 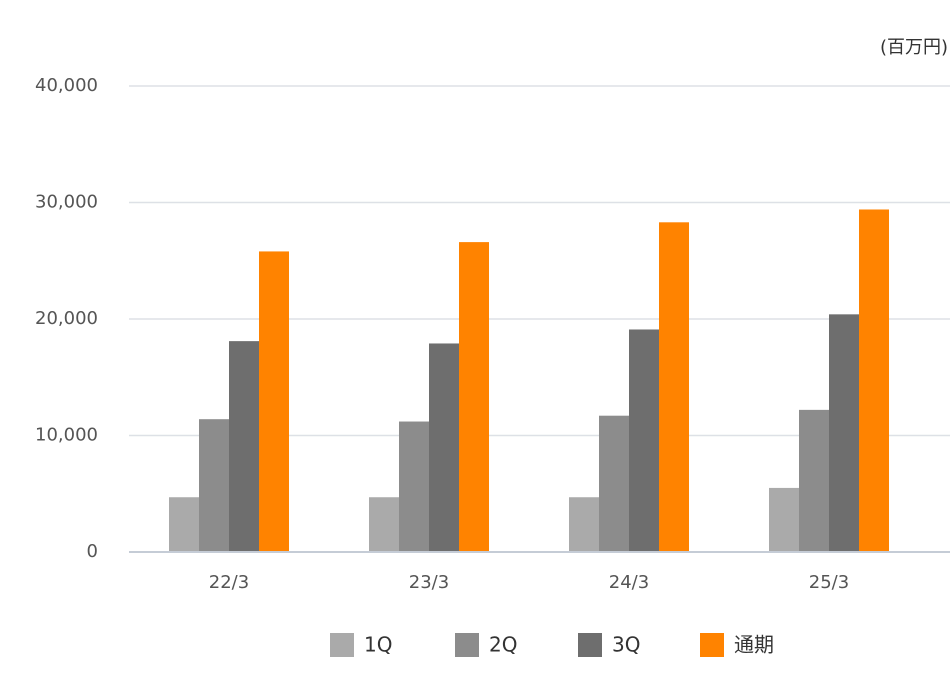 I want to click on legend-label: 通期, so click(x=754, y=645).